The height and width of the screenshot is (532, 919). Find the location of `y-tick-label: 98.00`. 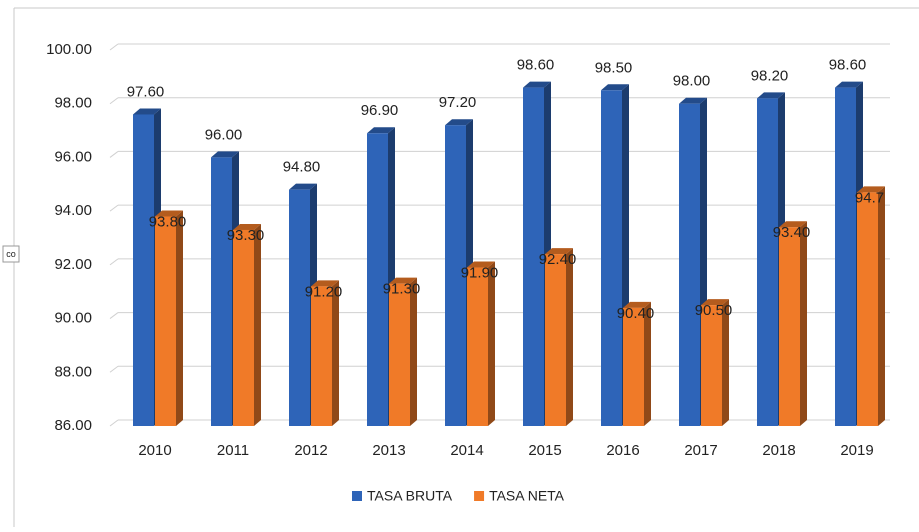

y-tick-label: 98.00 is located at coordinates (73, 103).